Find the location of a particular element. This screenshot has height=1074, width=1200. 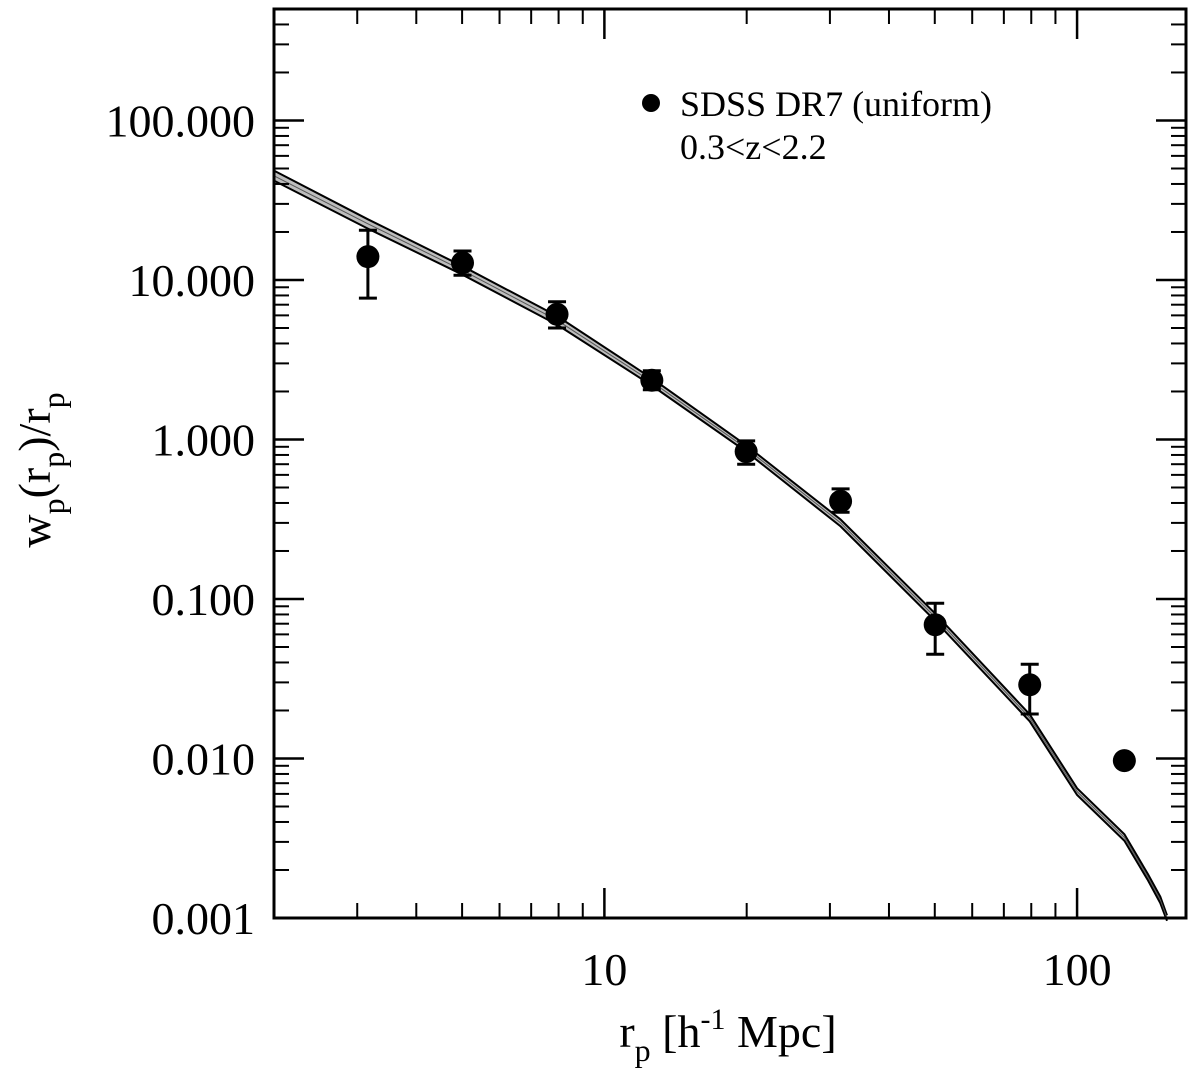

legend-annotation: 0.3<z<2.2 is located at coordinates (753, 147).